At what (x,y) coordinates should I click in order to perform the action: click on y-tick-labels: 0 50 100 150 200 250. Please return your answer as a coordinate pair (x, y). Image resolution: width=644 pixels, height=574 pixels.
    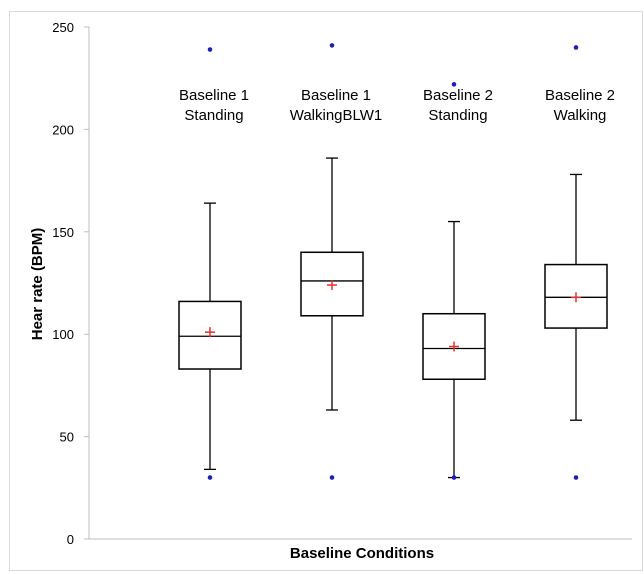
    Looking at the image, I should click on (70, 283).